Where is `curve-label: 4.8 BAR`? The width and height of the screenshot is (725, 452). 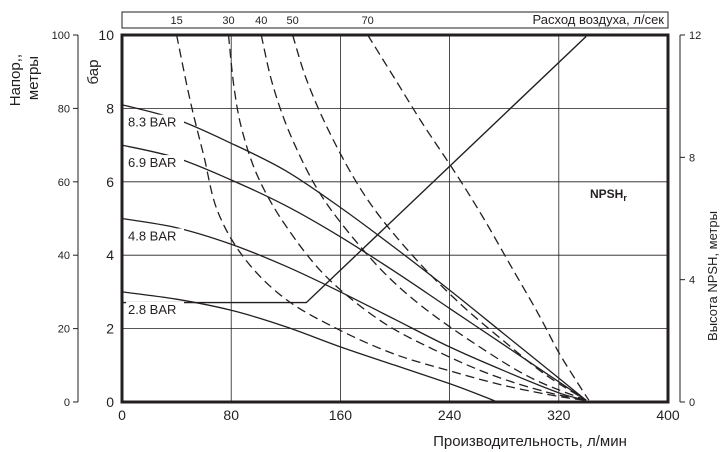 curve-label: 4.8 BAR is located at coordinates (152, 236).